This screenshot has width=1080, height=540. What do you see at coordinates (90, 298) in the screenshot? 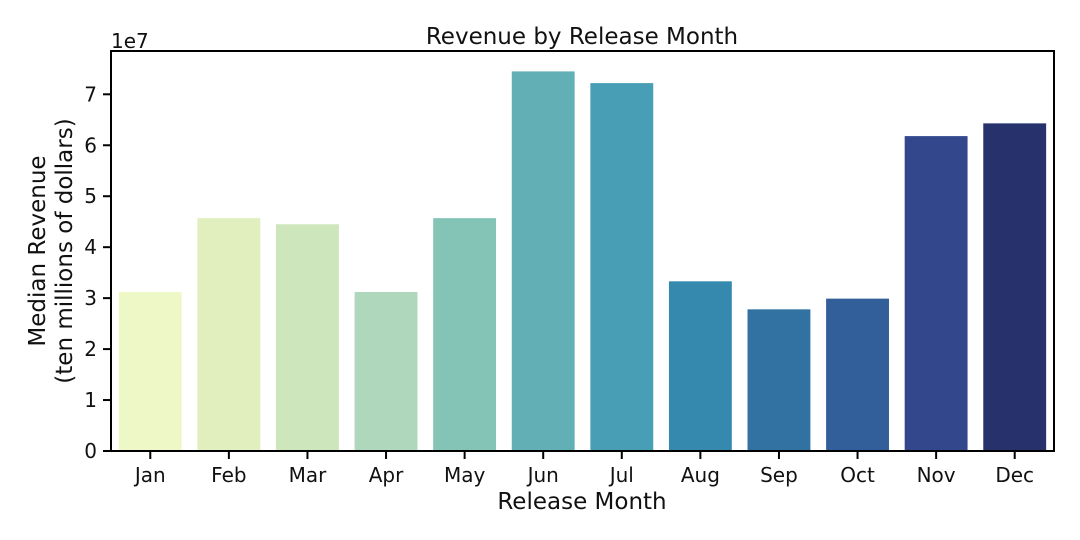
I see `y-tick-label: 3` at bounding box center [90, 298].